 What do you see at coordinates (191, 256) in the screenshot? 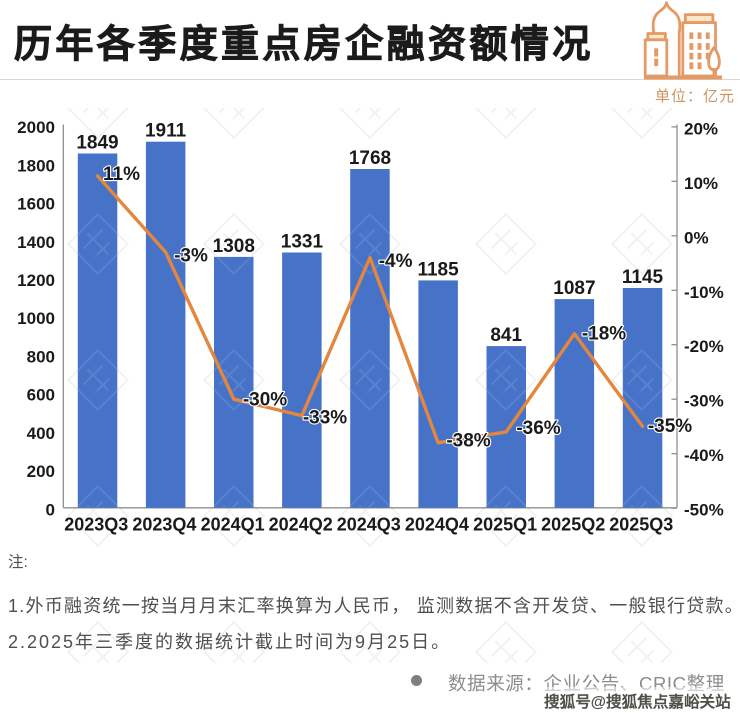
I see `svg-text: -3%` at bounding box center [191, 256].